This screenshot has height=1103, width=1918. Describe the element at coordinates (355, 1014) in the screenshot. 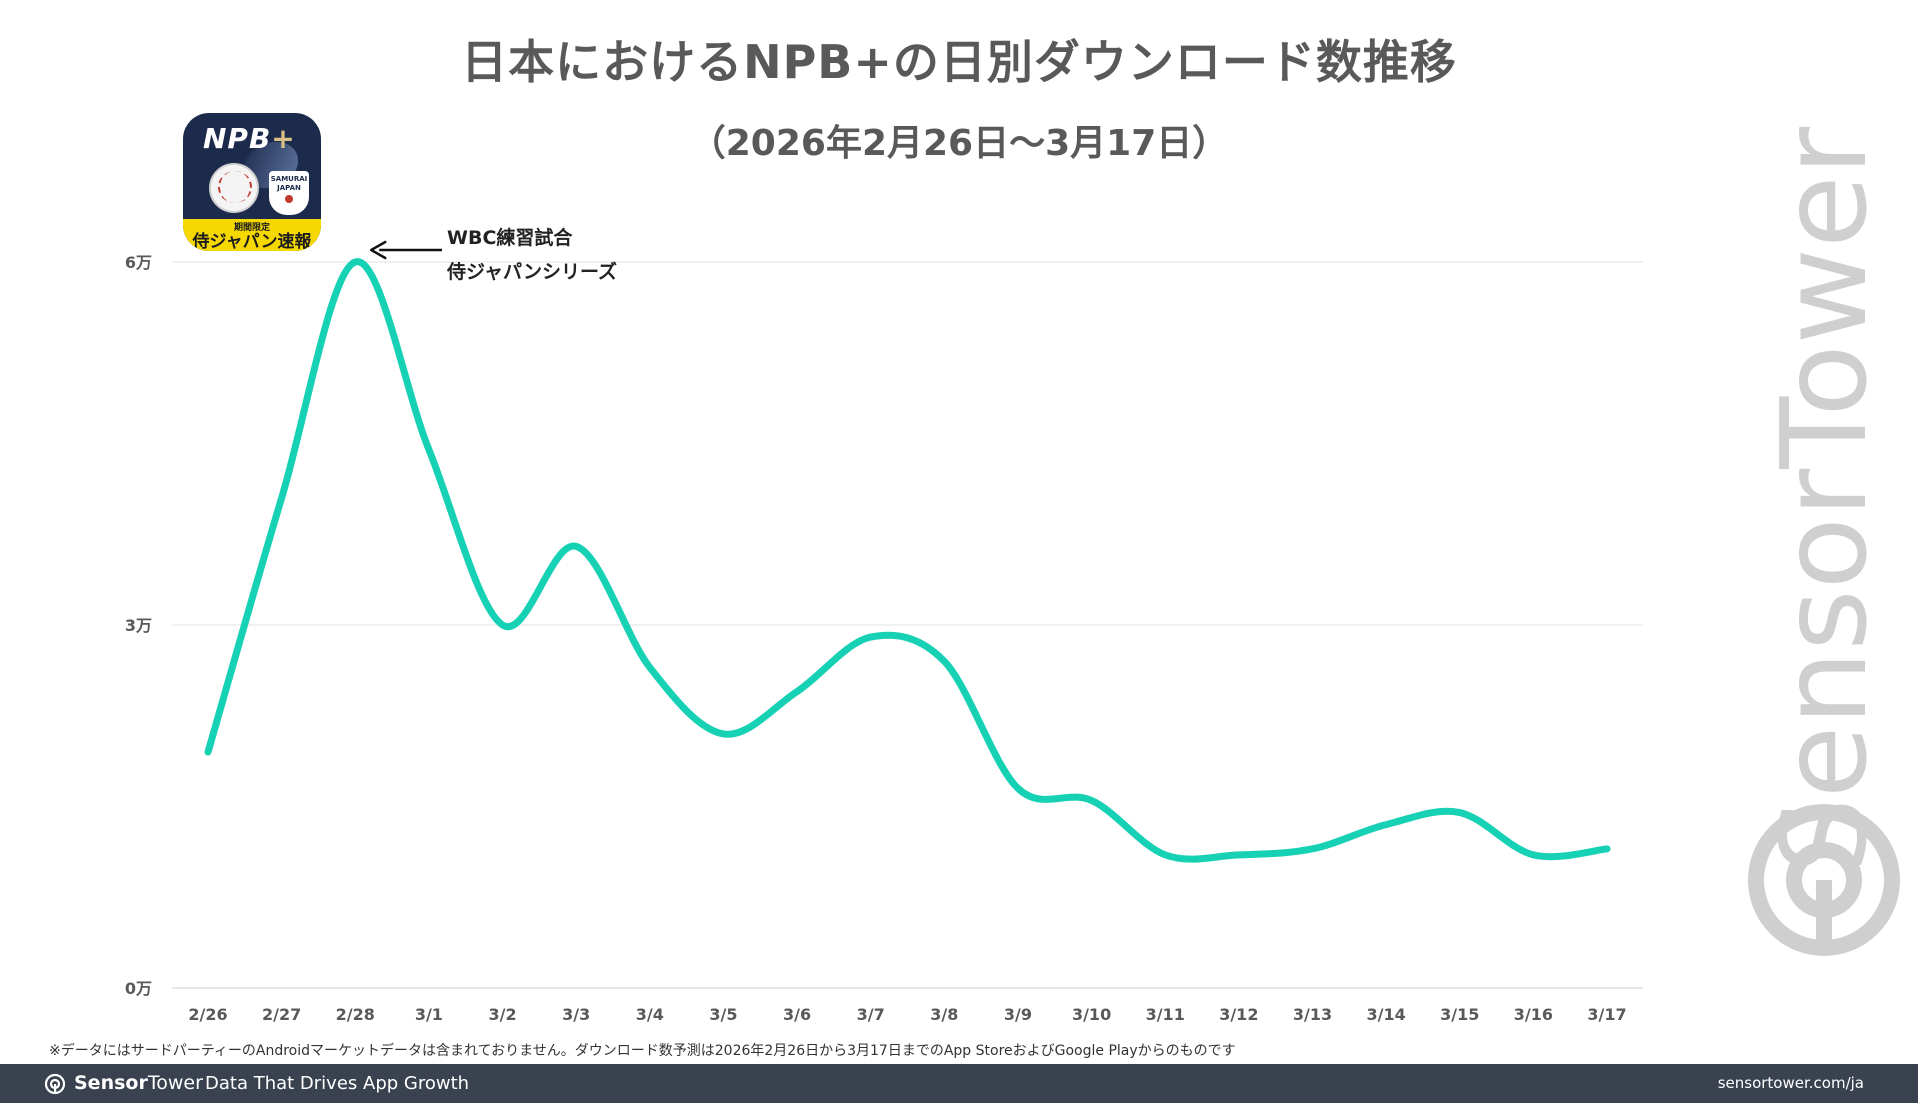

I see `x-tick-label: 2/28` at that location.